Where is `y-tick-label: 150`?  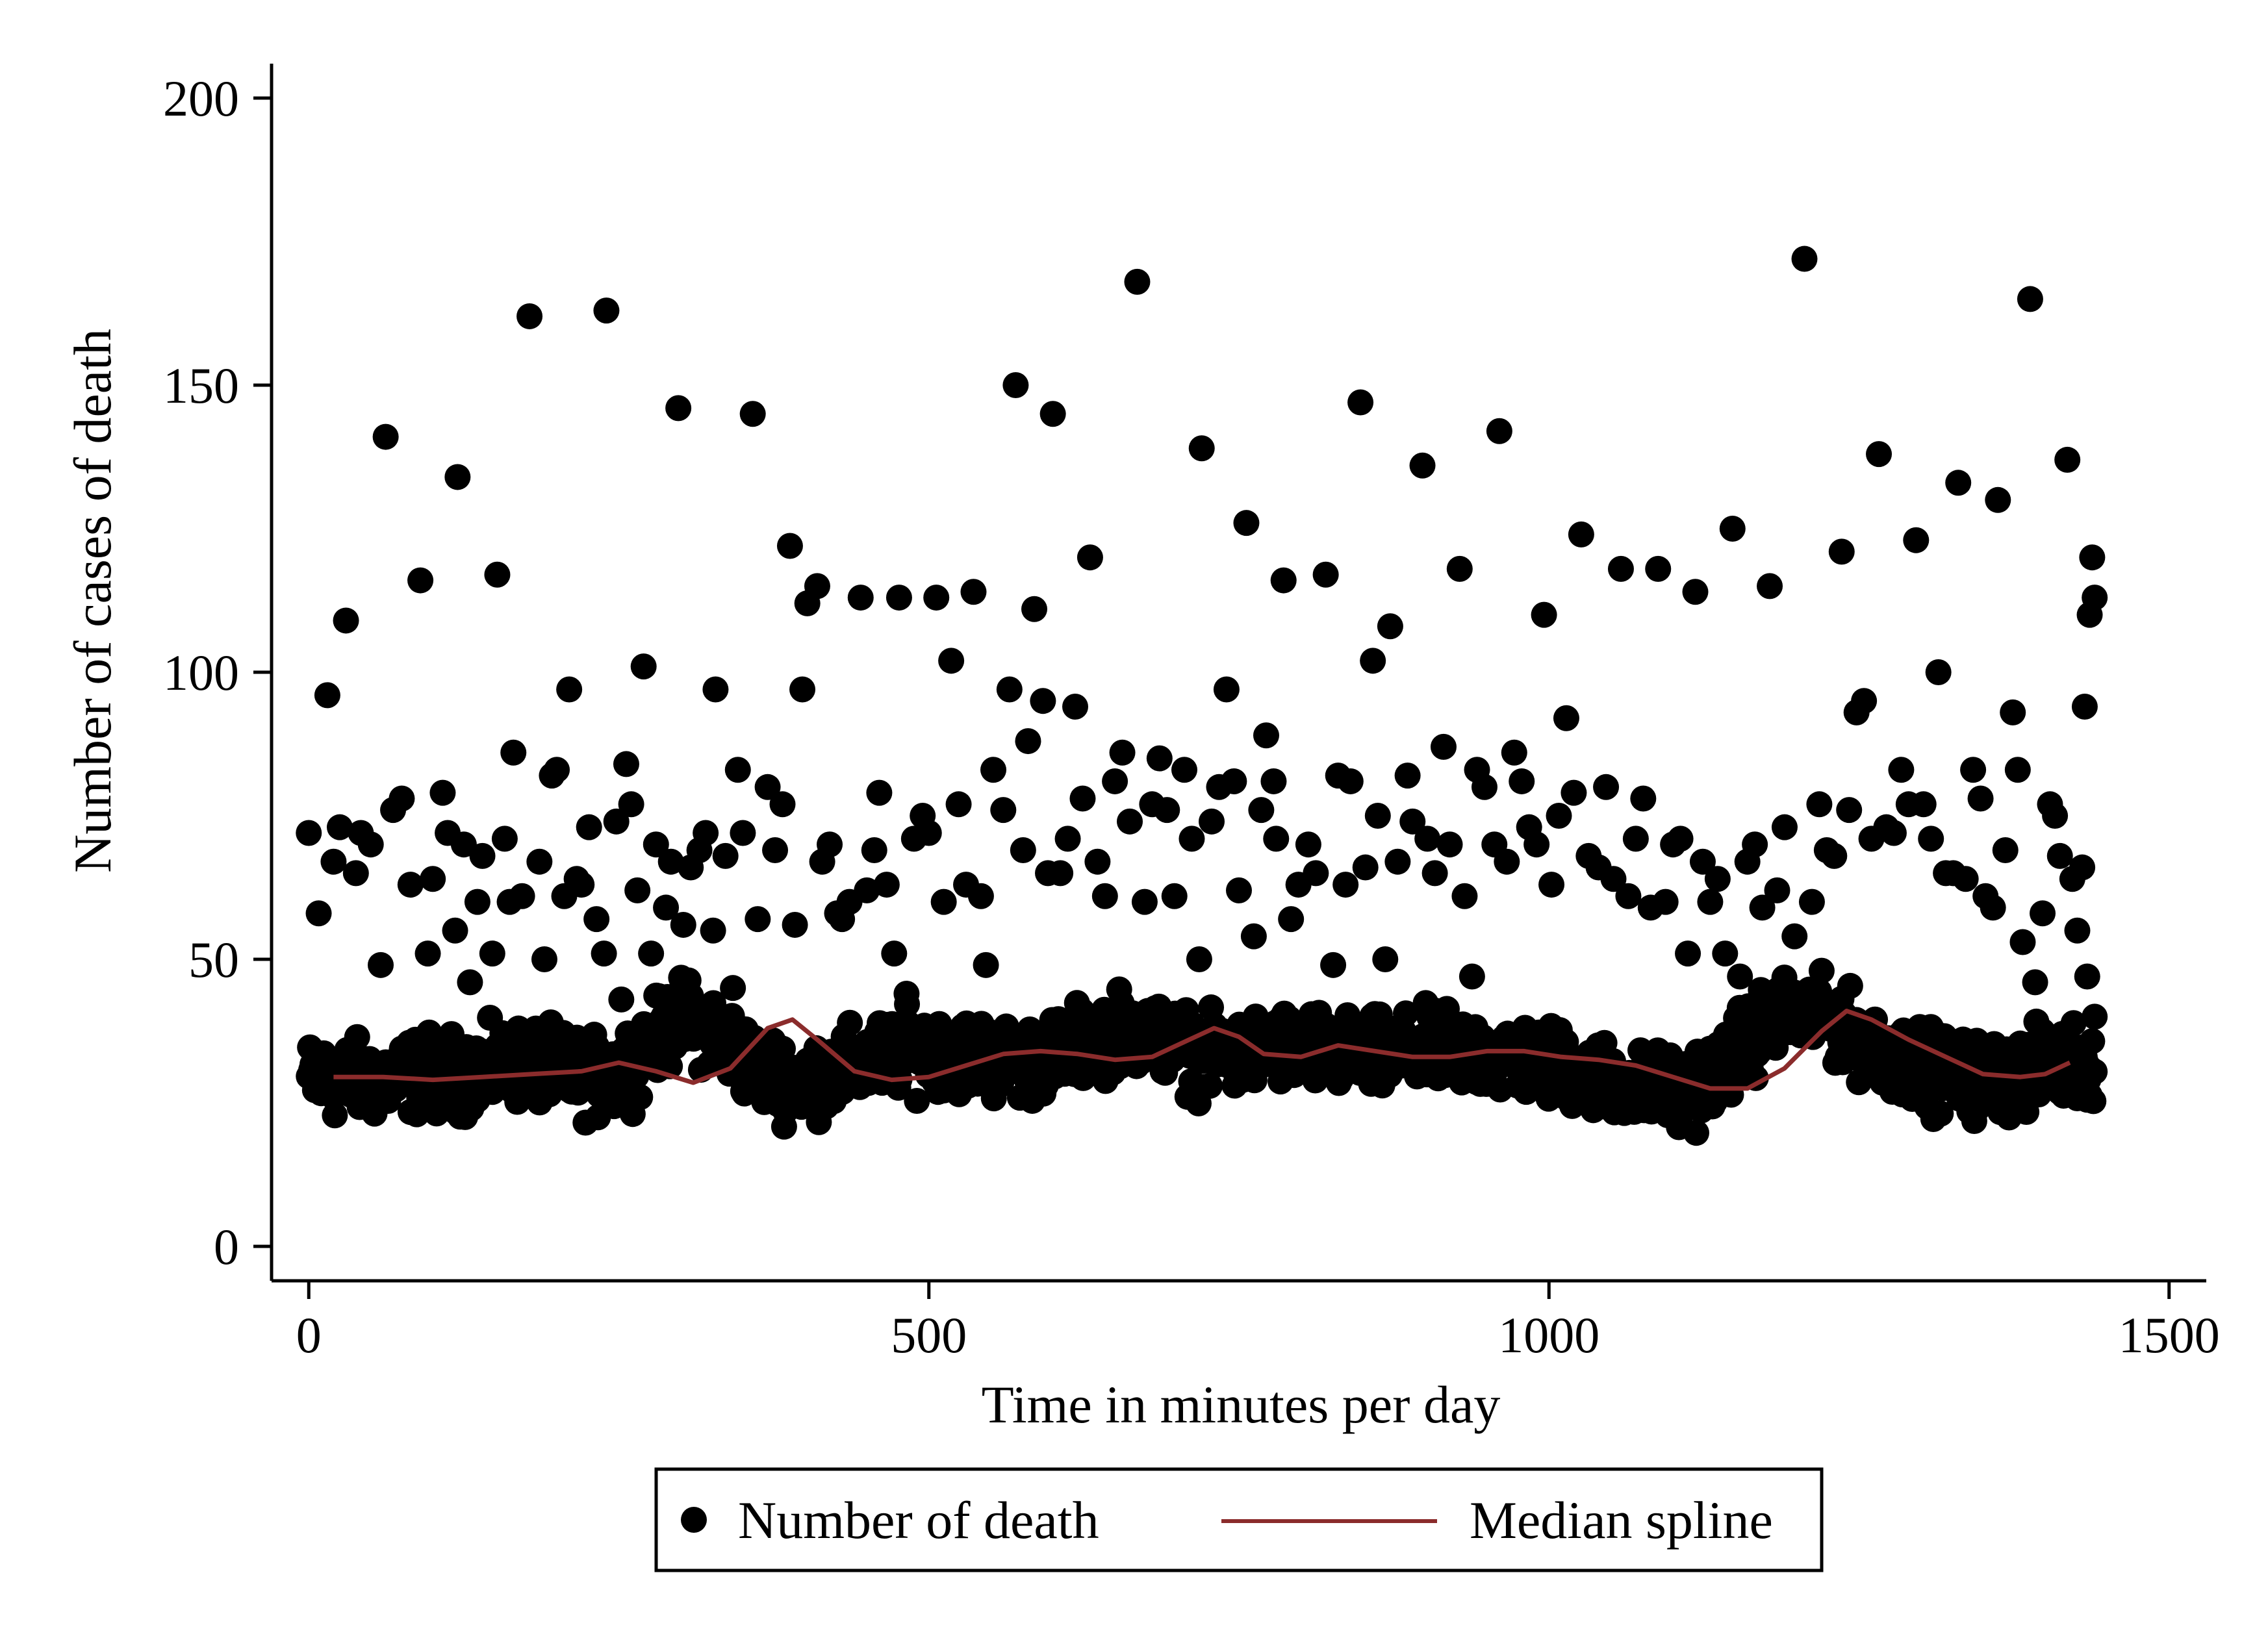 y-tick-label: 150 is located at coordinates (201, 386).